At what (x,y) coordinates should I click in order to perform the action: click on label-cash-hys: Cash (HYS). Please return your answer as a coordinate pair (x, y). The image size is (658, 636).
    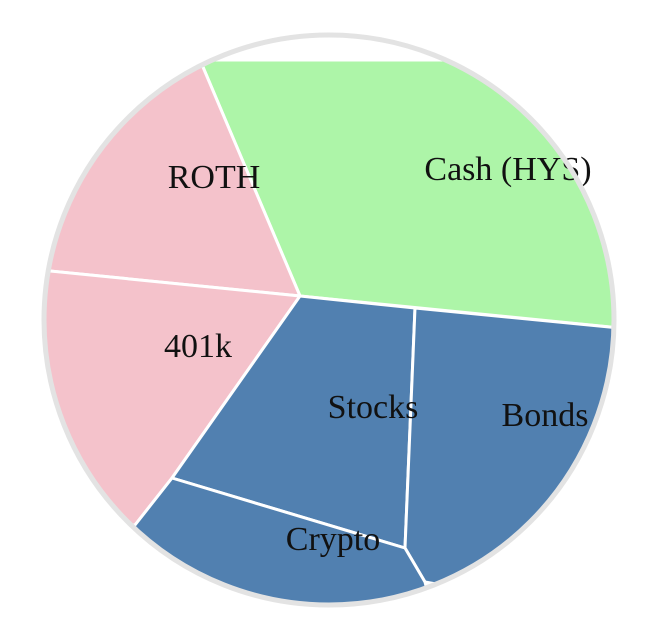
    Looking at the image, I should click on (507, 169).